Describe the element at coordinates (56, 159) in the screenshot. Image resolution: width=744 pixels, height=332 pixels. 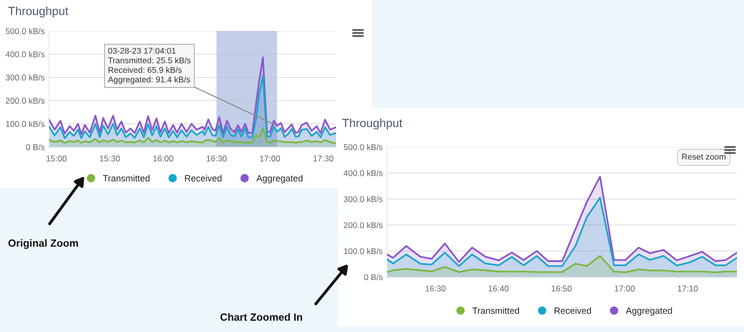
I see `x-tick-label: 15:00` at that location.